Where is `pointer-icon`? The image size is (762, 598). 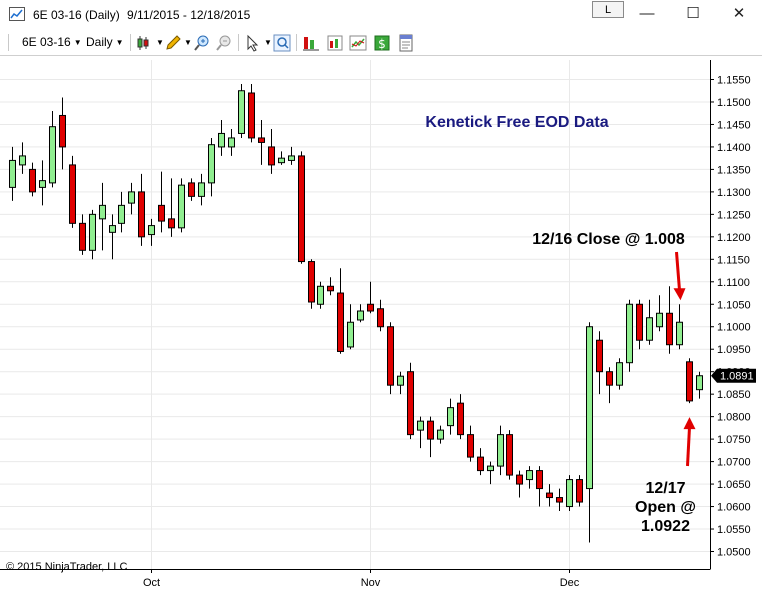 pointer-icon is located at coordinates (253, 43).